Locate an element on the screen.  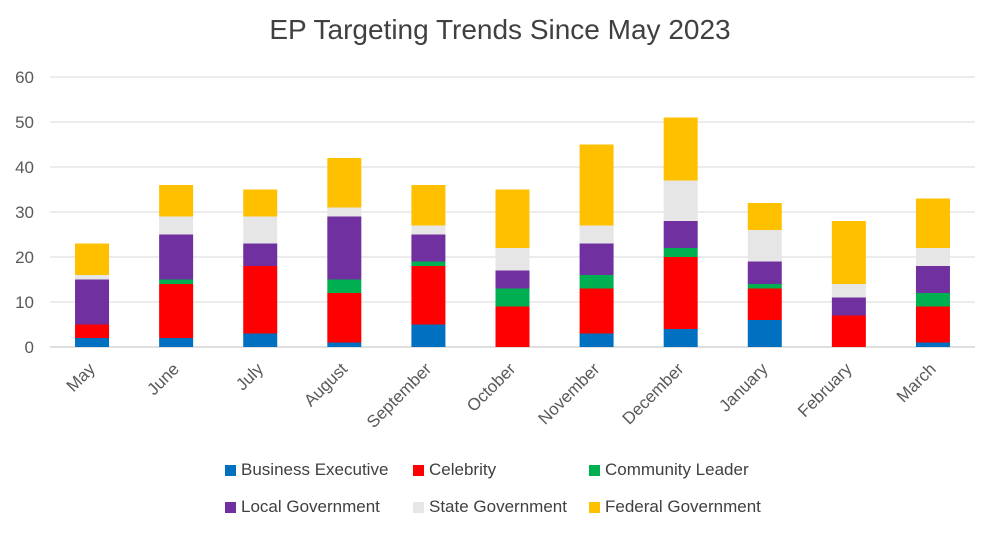
x-tick-label: June is located at coordinates (163, 379).